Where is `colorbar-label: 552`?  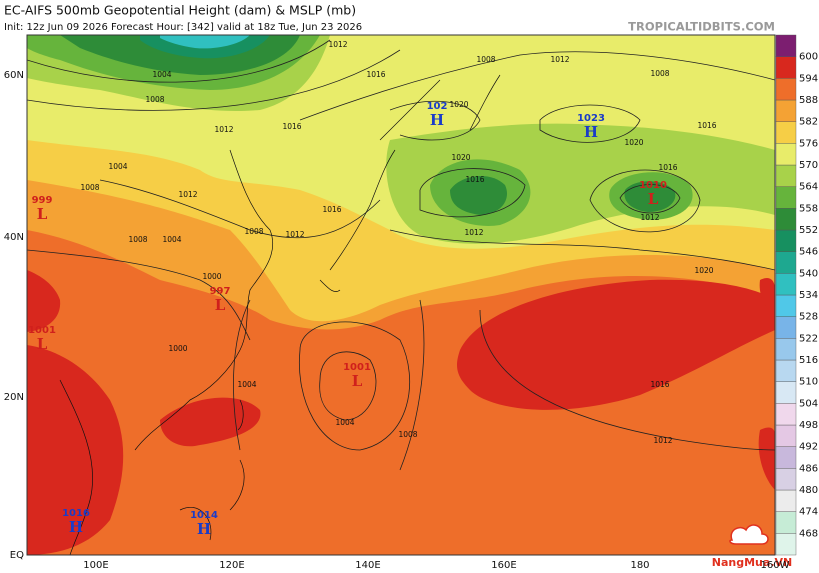 colorbar-label: 552 is located at coordinates (808, 230).